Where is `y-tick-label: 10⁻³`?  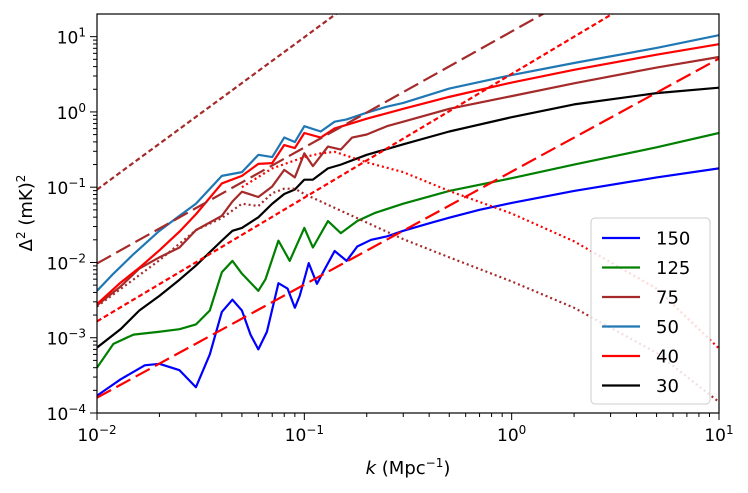
y-tick-label: 10⁻³ is located at coordinates (66, 338).